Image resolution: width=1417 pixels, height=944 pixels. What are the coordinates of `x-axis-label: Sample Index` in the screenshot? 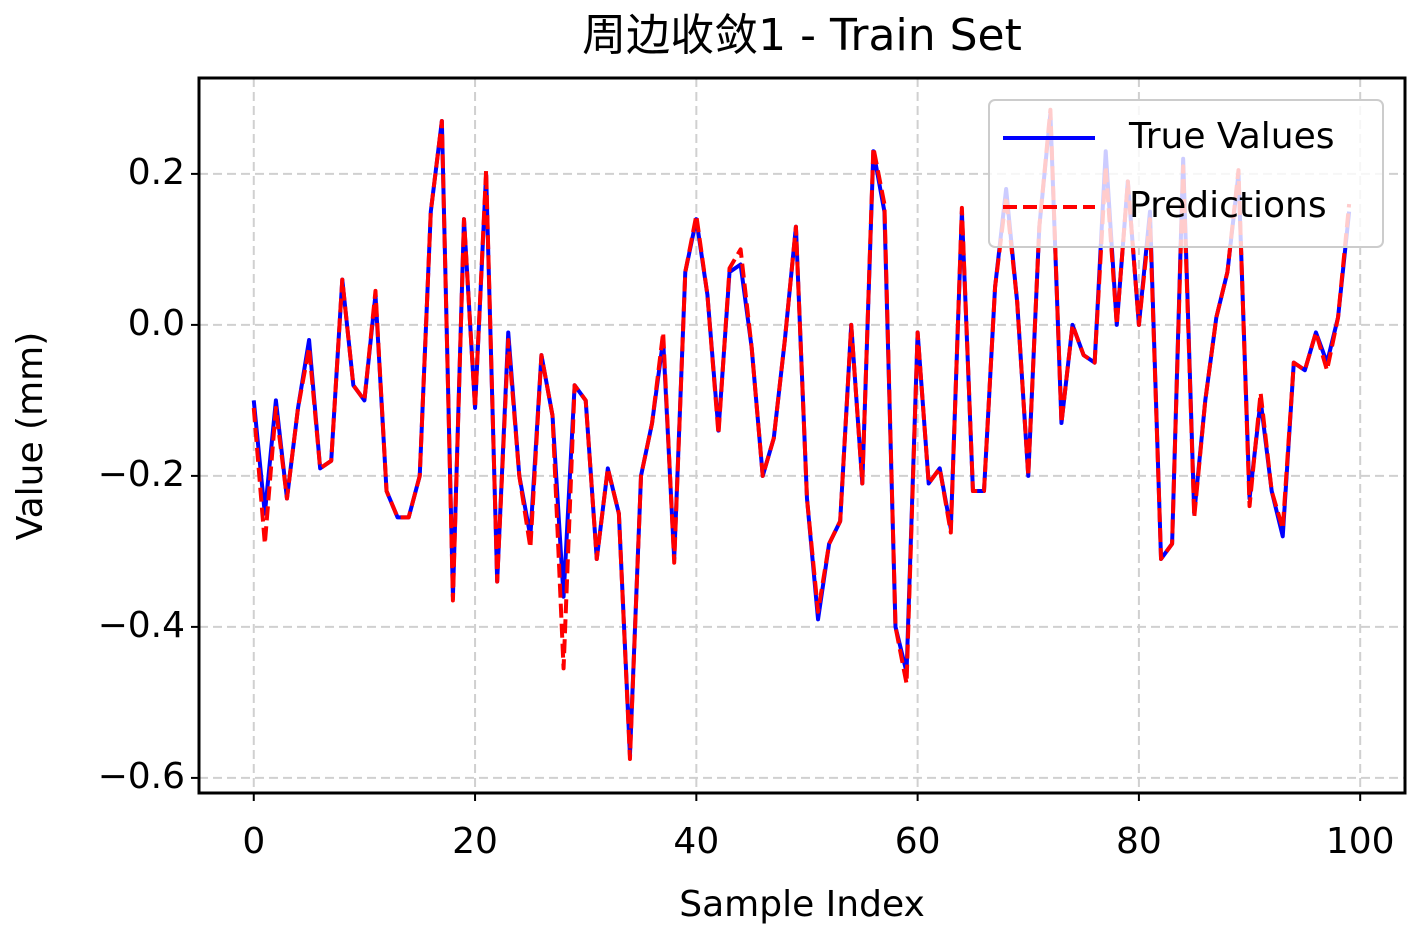 It's located at (802, 904).